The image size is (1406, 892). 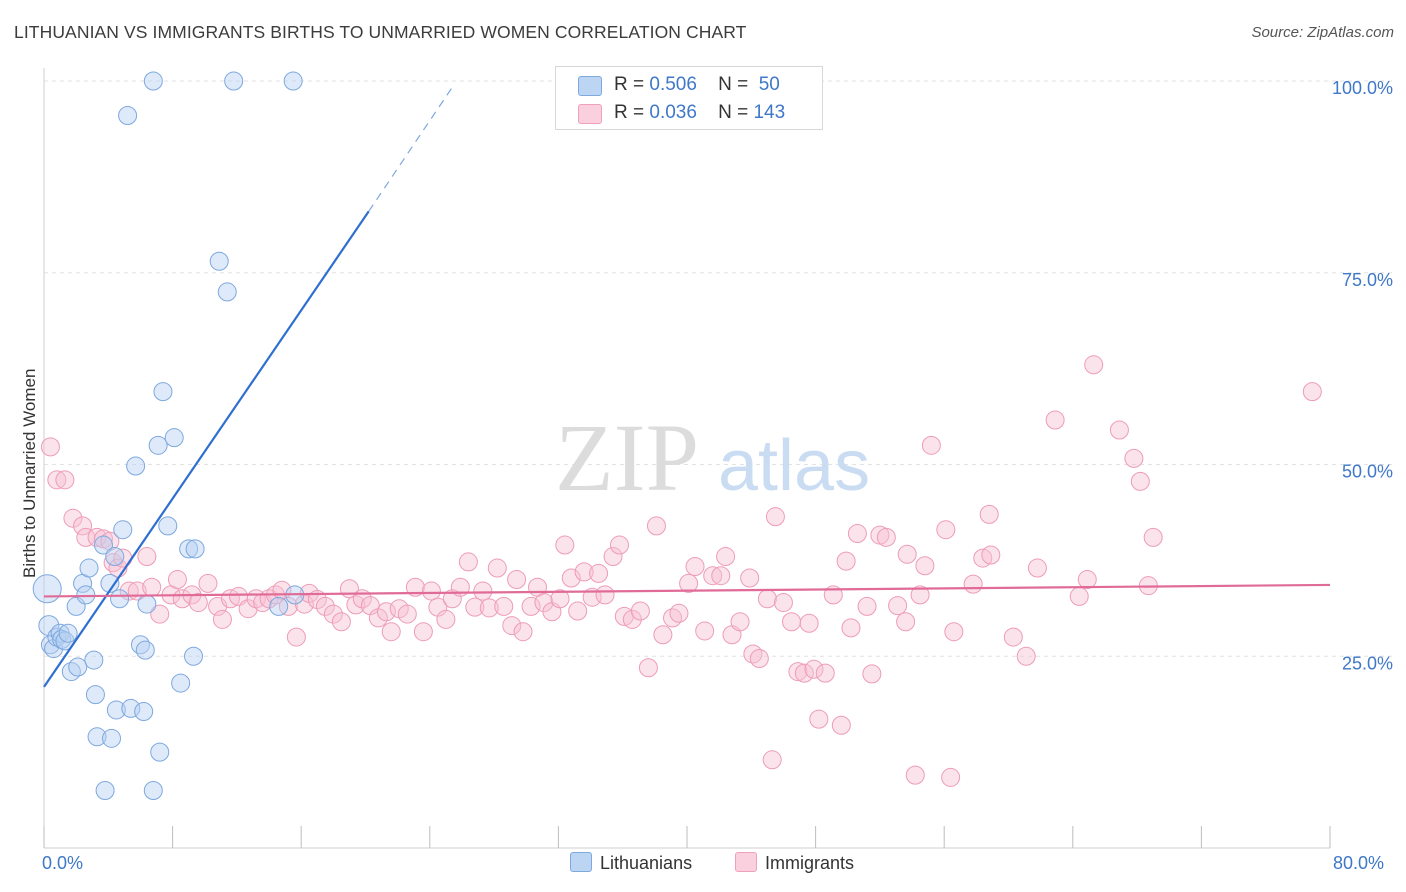 I want to click on legend-item-immigrants: Immigrants, so click(x=794, y=863).